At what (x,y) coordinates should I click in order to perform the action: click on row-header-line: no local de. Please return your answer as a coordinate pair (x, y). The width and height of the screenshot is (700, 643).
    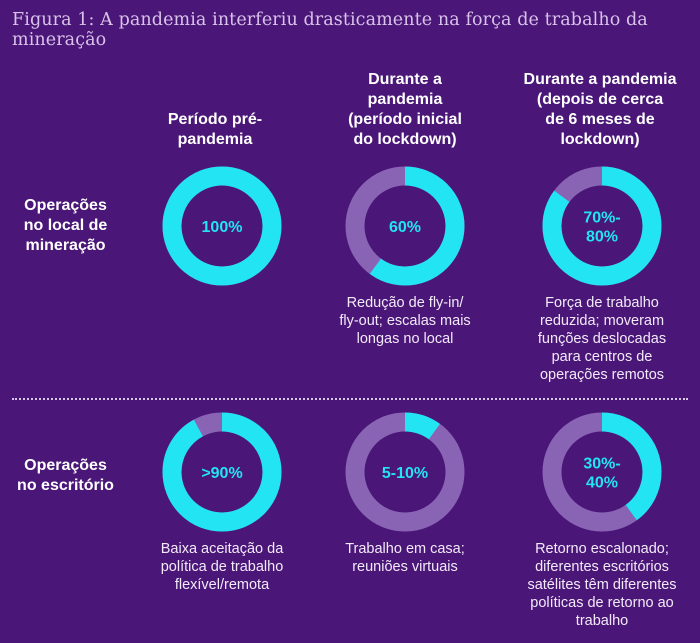
    Looking at the image, I should click on (65, 225).